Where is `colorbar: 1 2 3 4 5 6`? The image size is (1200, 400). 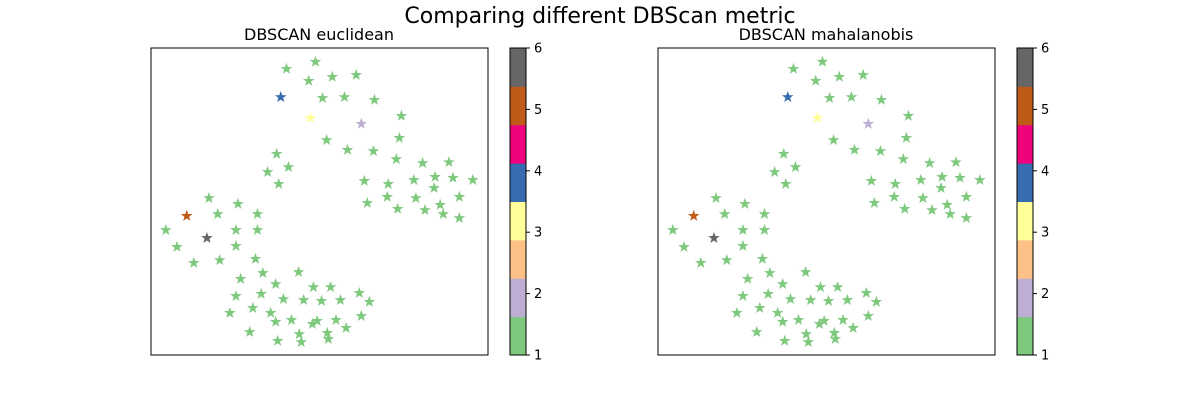 colorbar: 1 2 3 4 5 6 is located at coordinates (525, 203).